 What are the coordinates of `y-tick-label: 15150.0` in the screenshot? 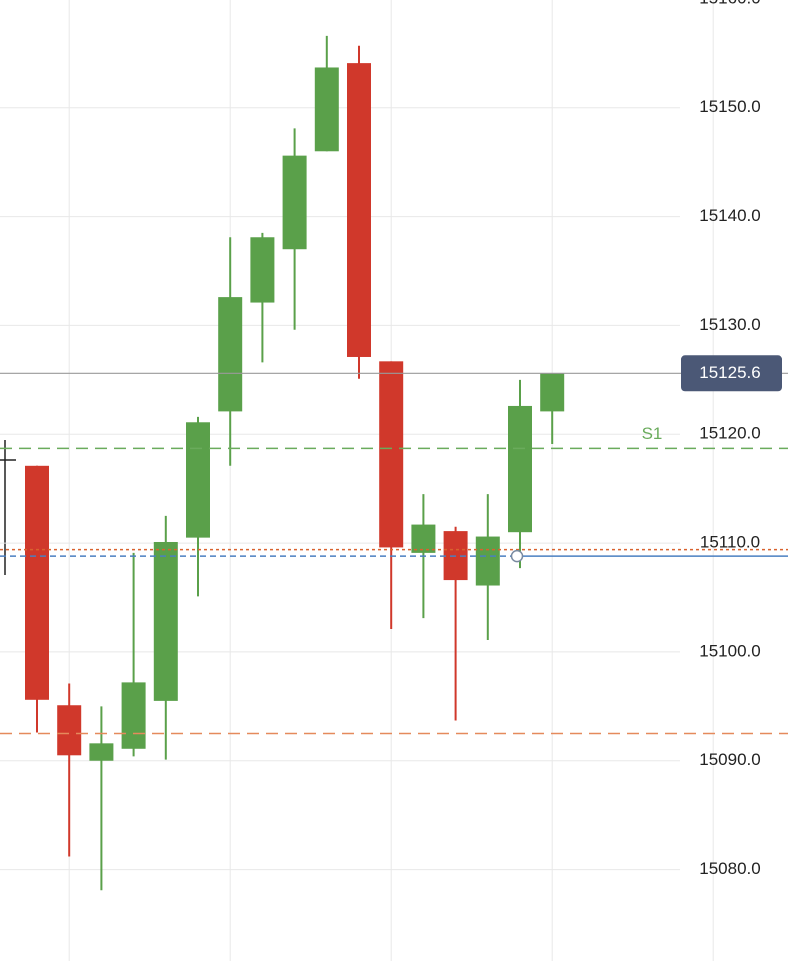 It's located at (729, 106).